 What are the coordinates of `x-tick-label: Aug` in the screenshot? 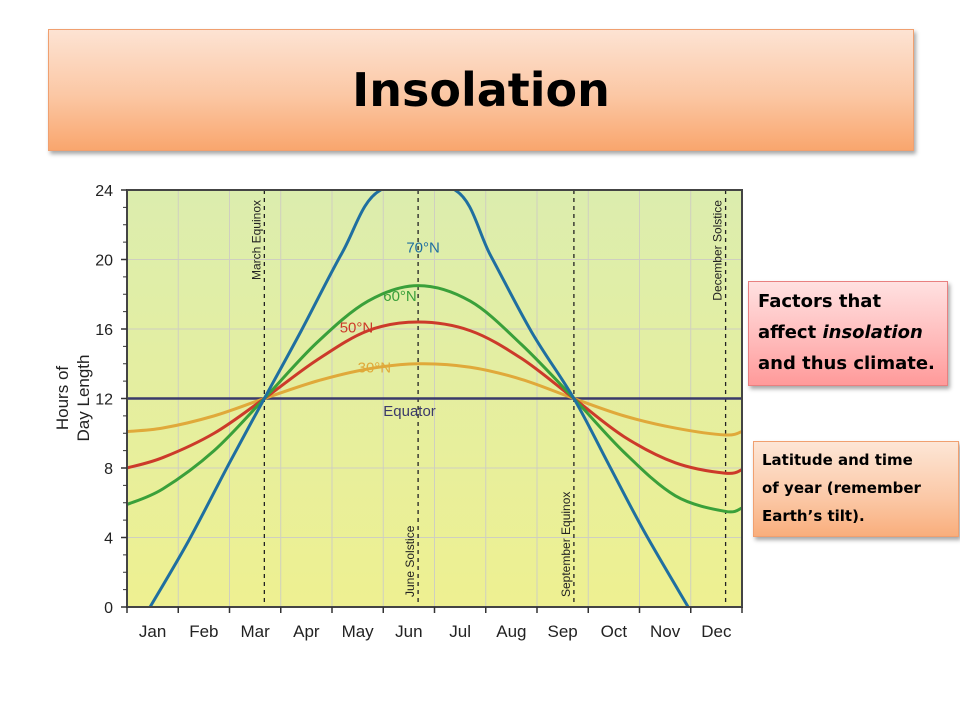 It's located at (511, 631).